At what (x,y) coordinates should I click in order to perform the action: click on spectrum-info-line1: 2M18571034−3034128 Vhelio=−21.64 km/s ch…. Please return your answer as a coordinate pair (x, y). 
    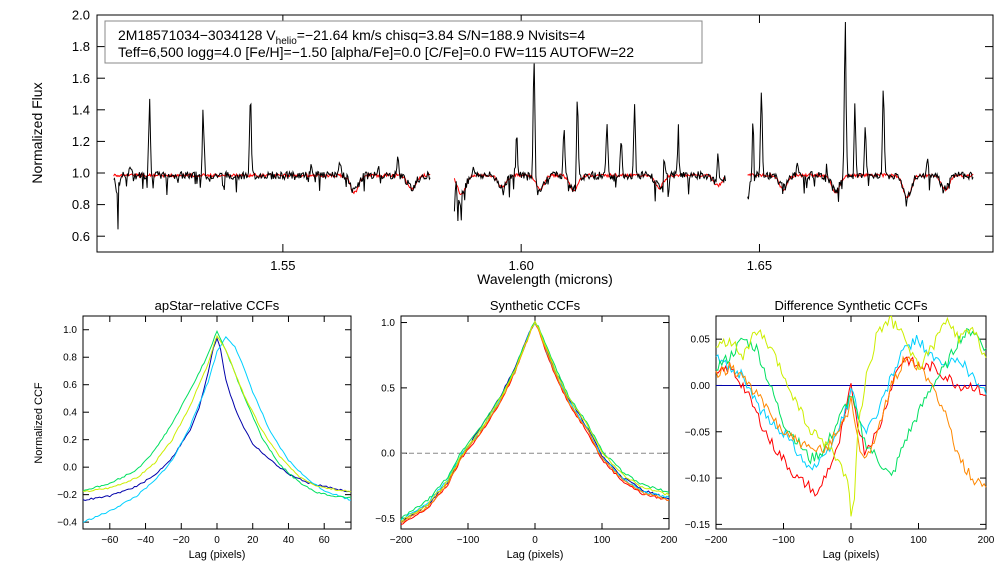
    Looking at the image, I should click on (351, 37).